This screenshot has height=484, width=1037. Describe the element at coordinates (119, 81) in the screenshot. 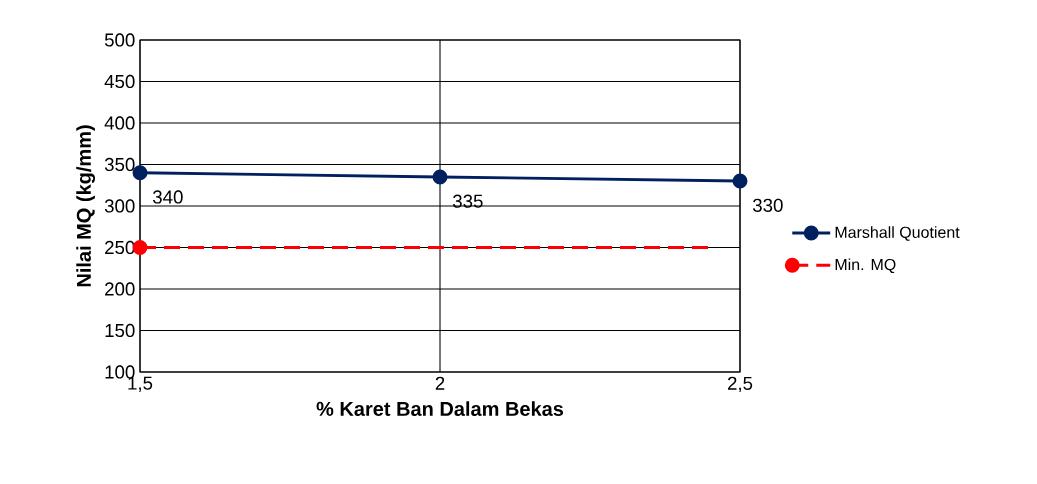

I see `y-tick-label: 450` at that location.